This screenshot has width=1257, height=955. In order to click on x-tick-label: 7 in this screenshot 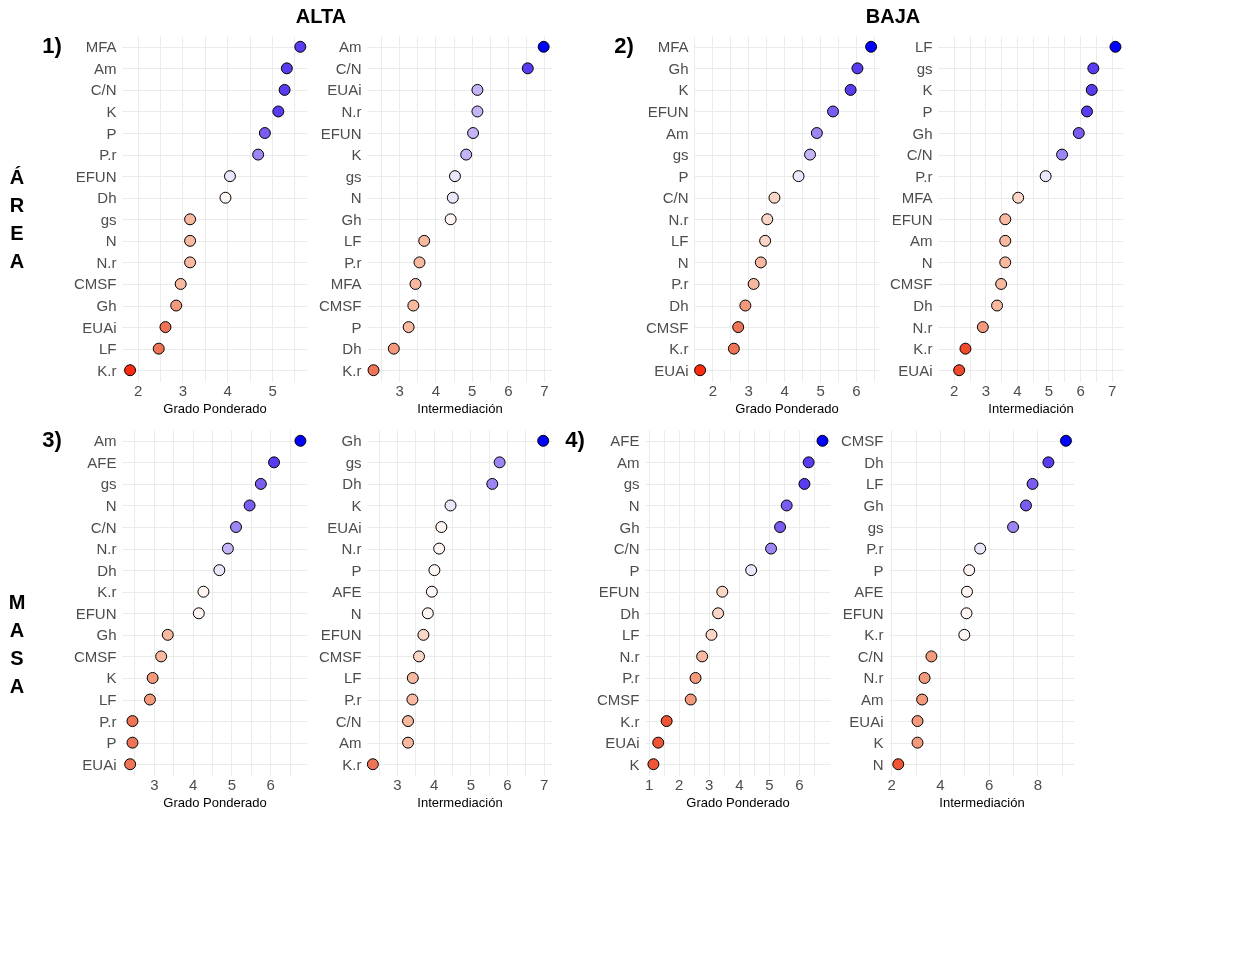, I will do `click(1112, 390)`.